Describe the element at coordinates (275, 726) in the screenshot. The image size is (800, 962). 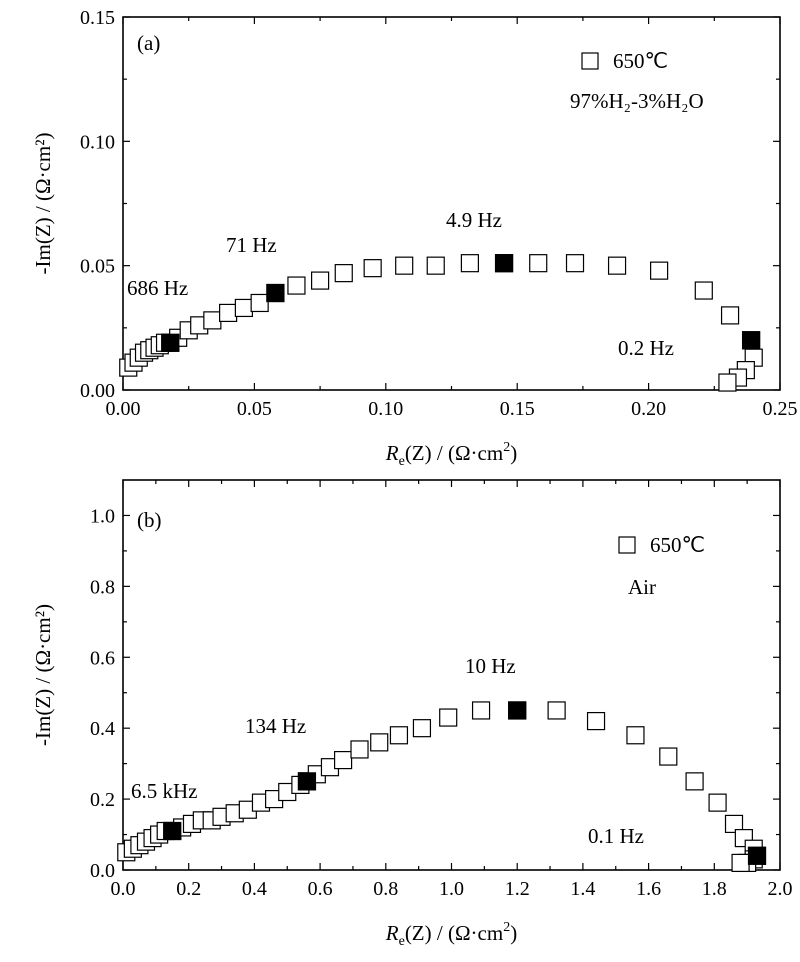
I see `frequency-annotation: 134 Hz` at that location.